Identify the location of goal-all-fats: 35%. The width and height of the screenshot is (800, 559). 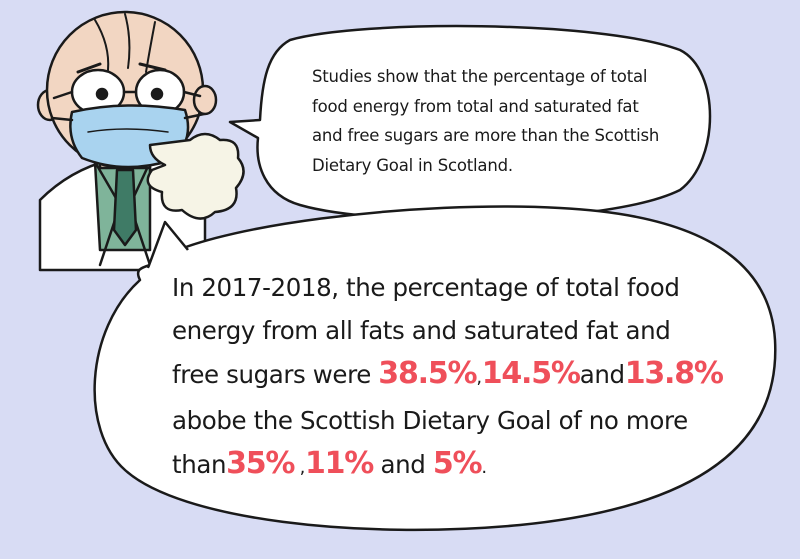
(260, 463).